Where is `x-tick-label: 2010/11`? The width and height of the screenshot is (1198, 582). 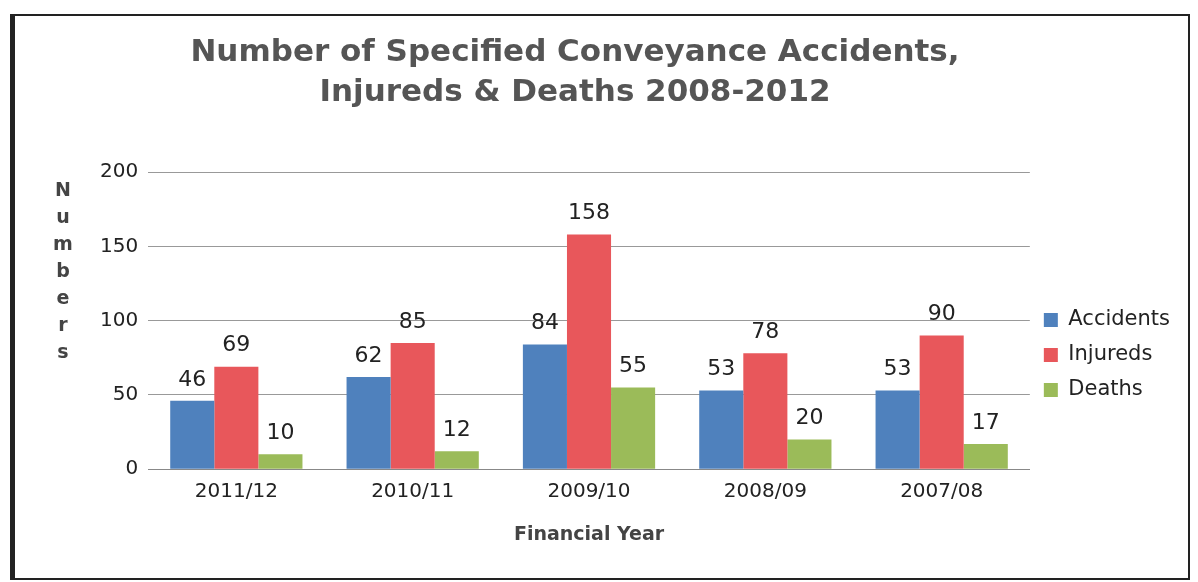 x-tick-label: 2010/11 is located at coordinates (413, 490).